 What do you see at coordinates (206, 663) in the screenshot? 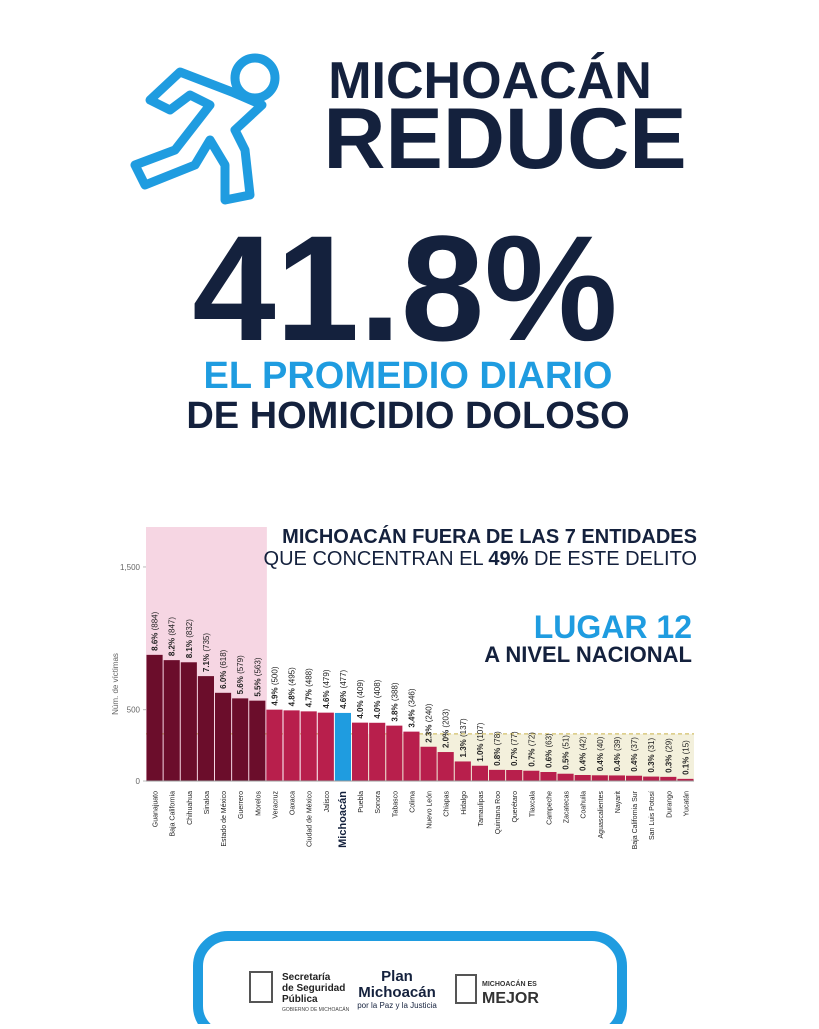
I see `share-label: 7.1%` at bounding box center [206, 663].